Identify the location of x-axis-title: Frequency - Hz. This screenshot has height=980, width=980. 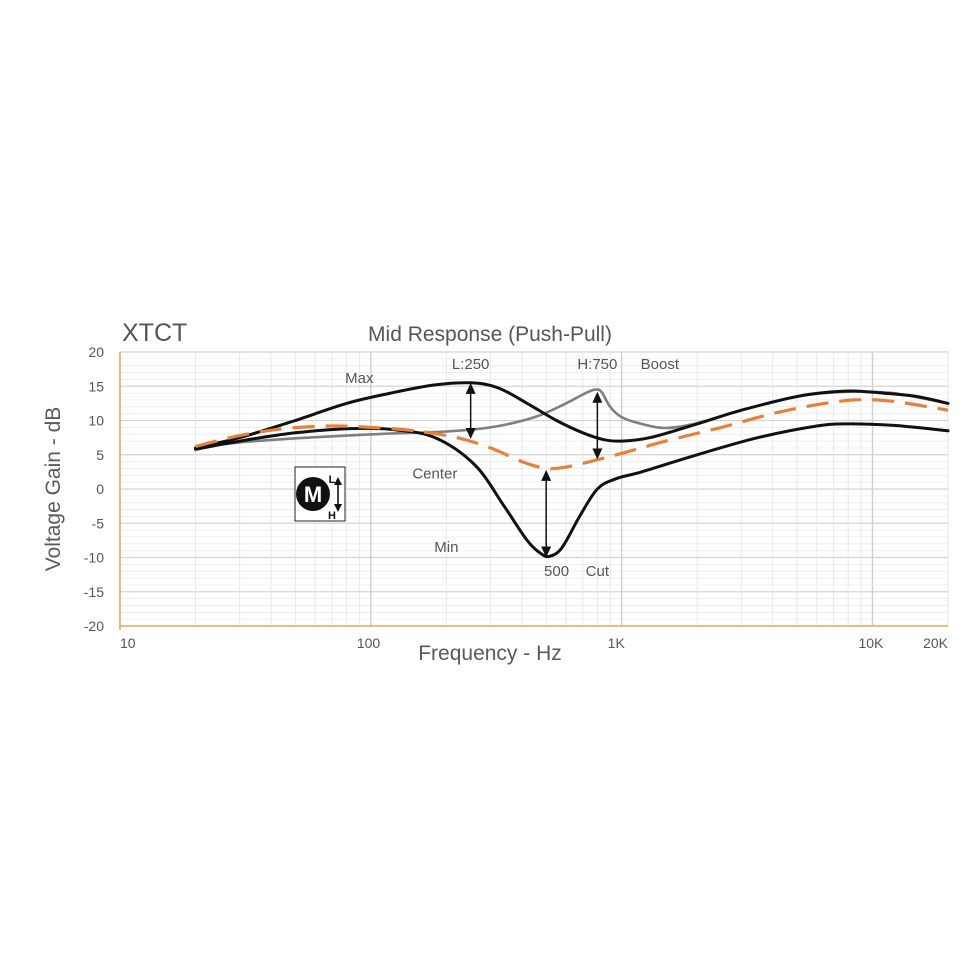
(490, 653).